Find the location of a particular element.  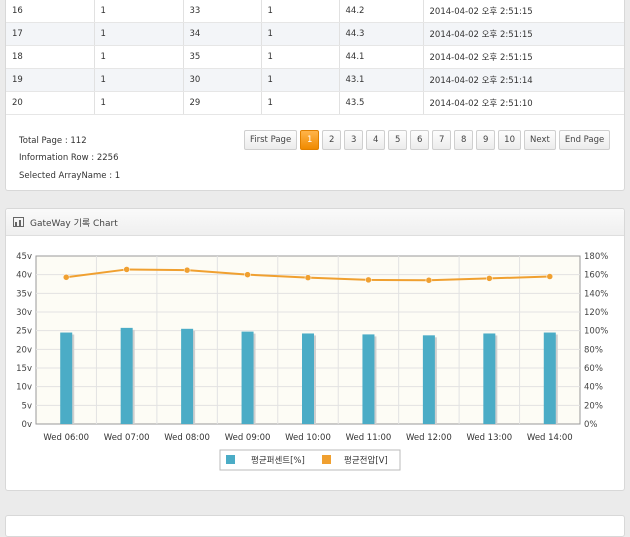

table-row: 17 1 34 1 44.3 2014-04-02 오후 2:51:15 is located at coordinates (315, 34).